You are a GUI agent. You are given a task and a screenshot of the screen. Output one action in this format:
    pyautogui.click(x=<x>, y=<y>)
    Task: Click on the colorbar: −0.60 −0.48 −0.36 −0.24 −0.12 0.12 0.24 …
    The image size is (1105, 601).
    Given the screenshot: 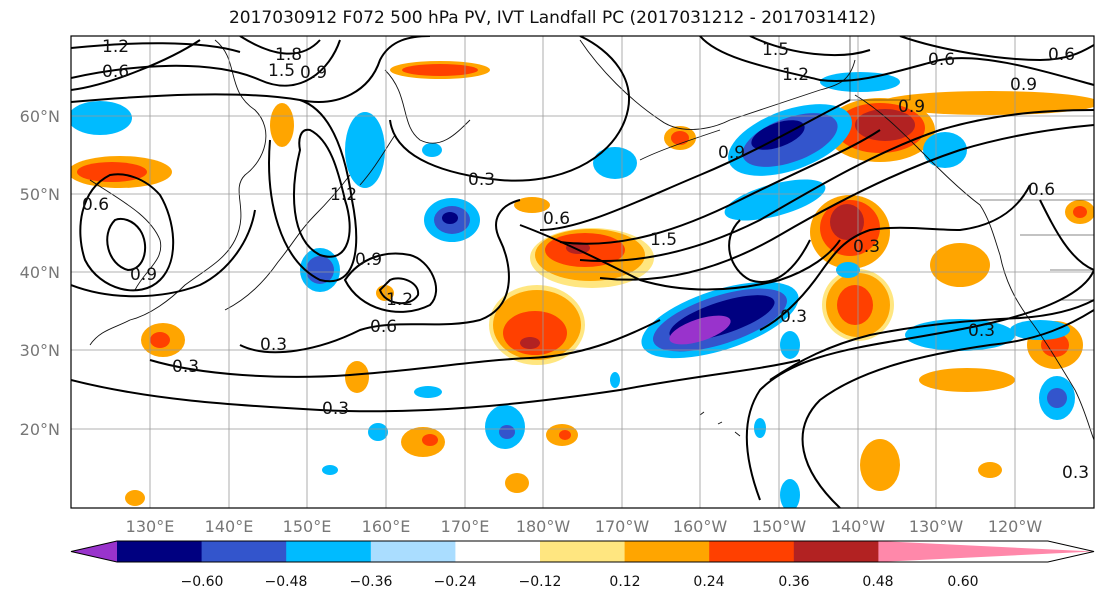 What is the action you would take?
    pyautogui.click(x=582, y=565)
    